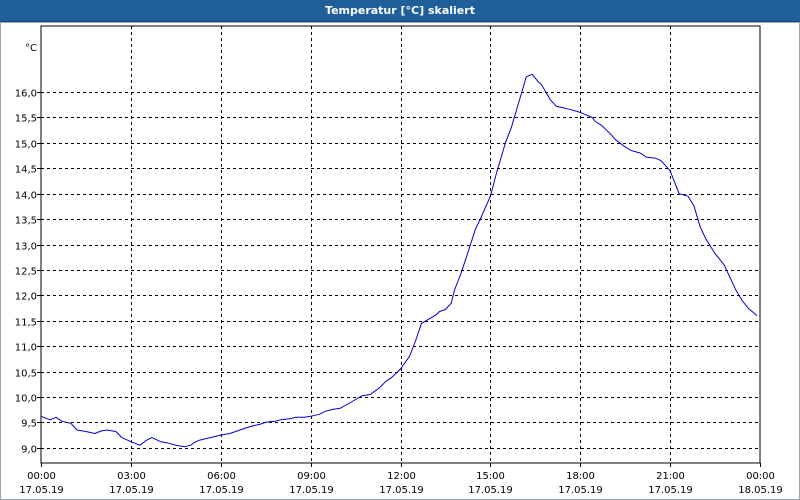 Image resolution: width=800 pixels, height=500 pixels. I want to click on y-tick-label: 13,0, so click(26, 247).